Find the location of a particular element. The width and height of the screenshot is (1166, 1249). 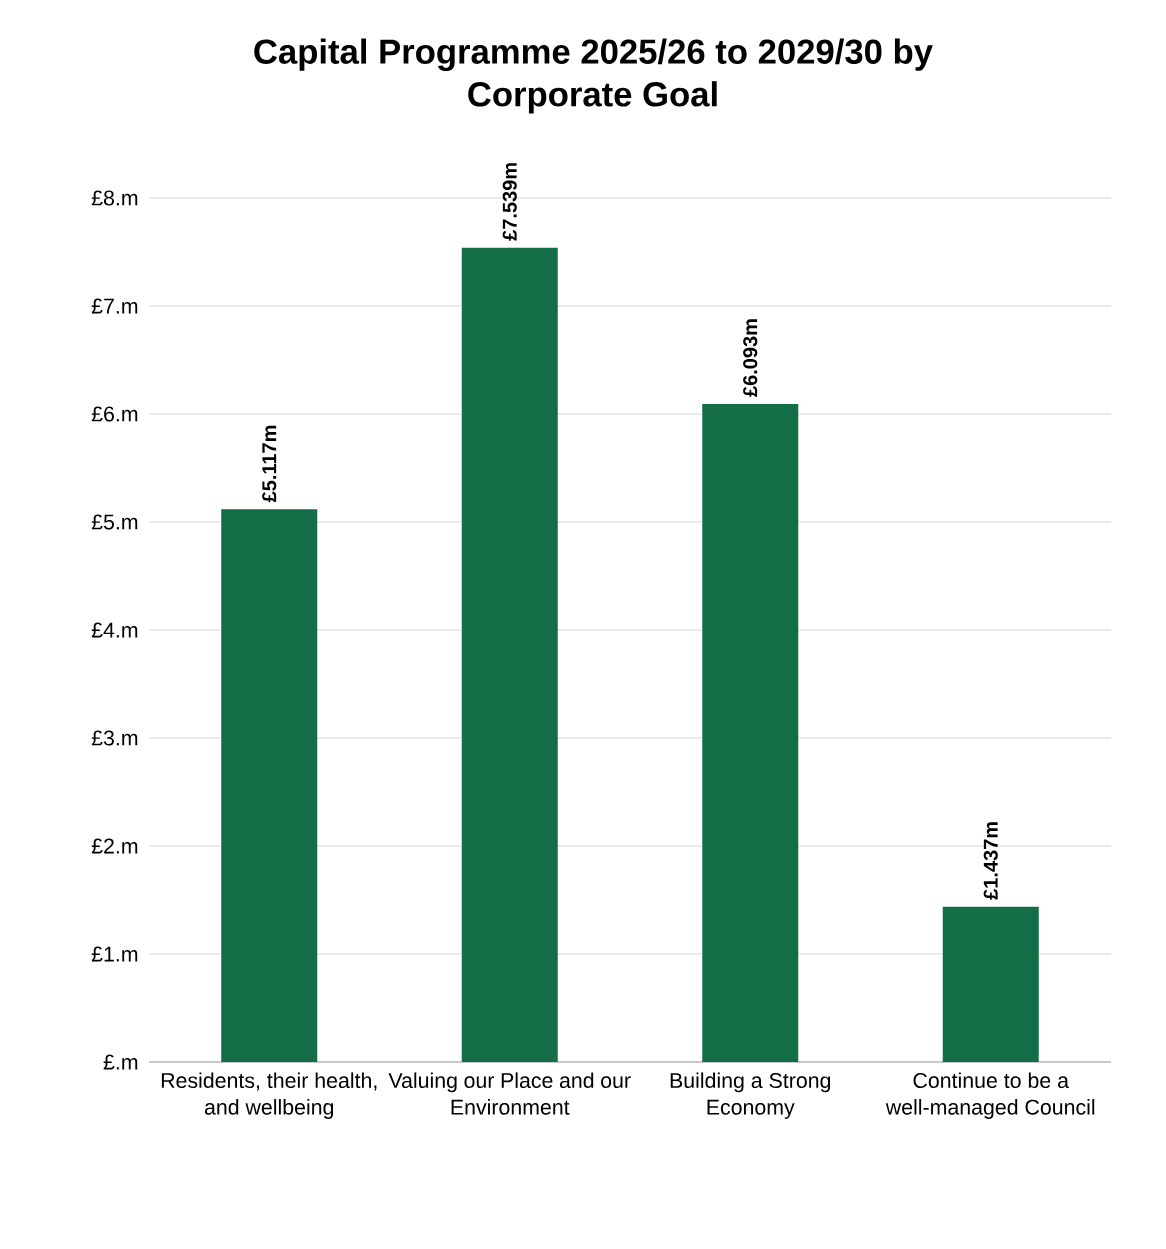

y-tick-label: £1.m is located at coordinates (114, 954).